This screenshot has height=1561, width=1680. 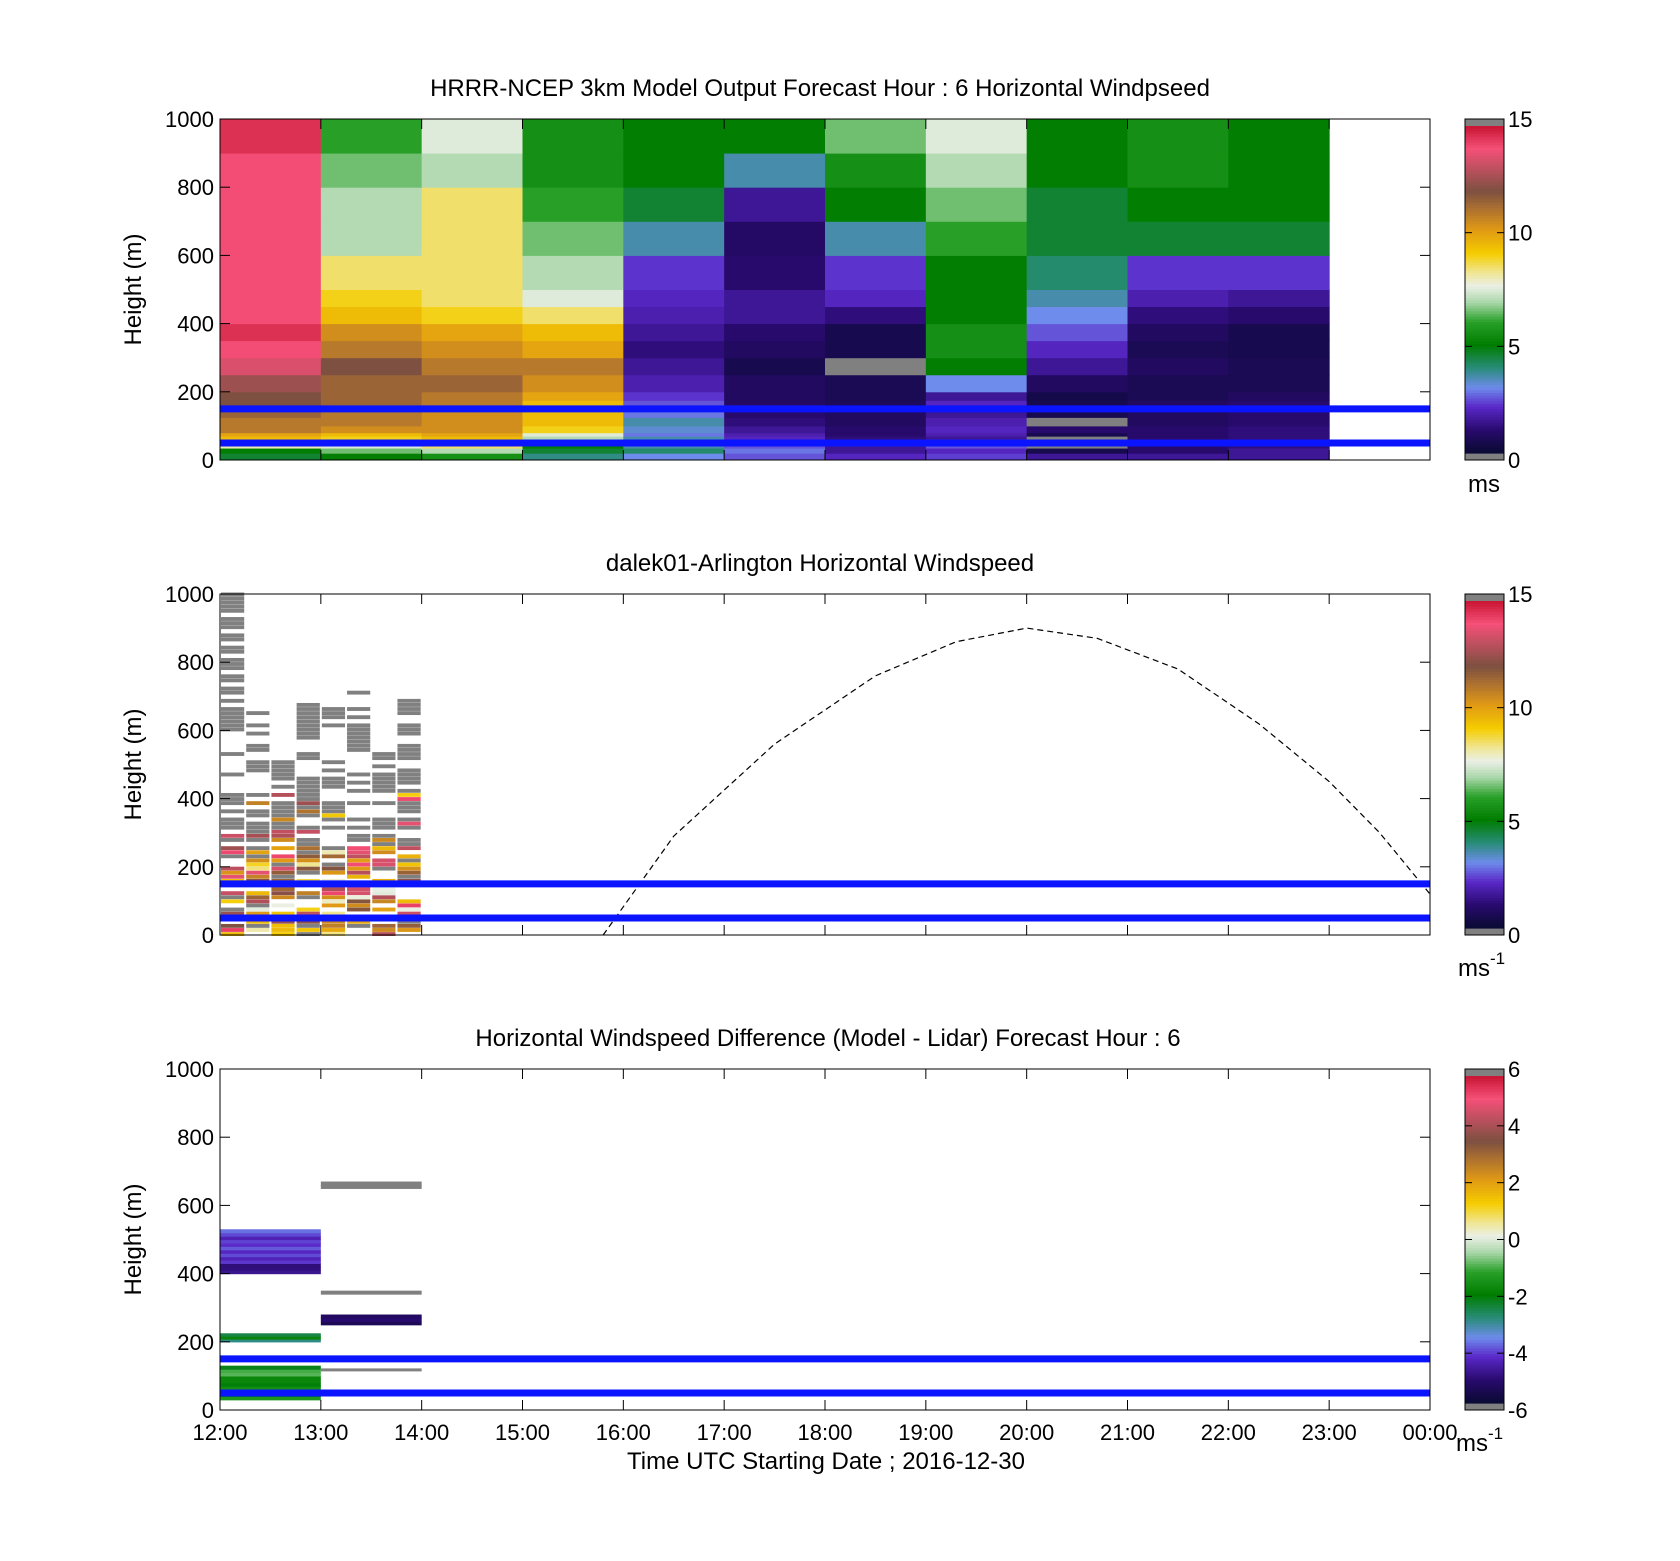 What do you see at coordinates (1484, 456) in the screenshot?
I see `colorbar-under` at bounding box center [1484, 456].